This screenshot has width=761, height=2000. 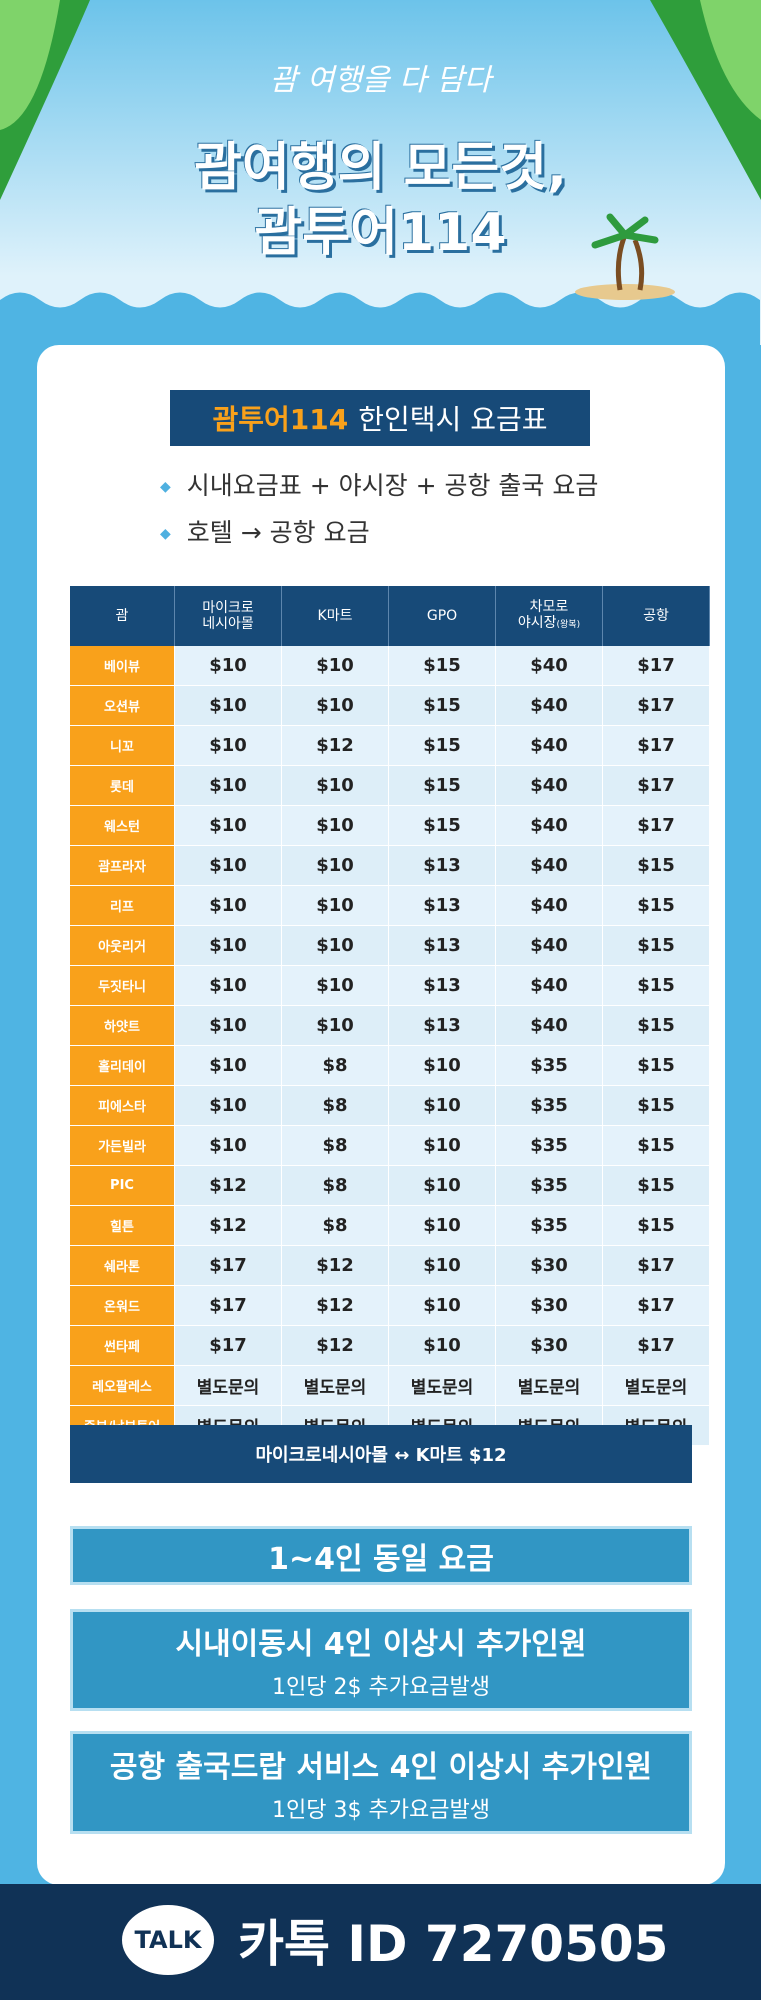 I want to click on hotel-name: 리프, so click(x=122, y=905).